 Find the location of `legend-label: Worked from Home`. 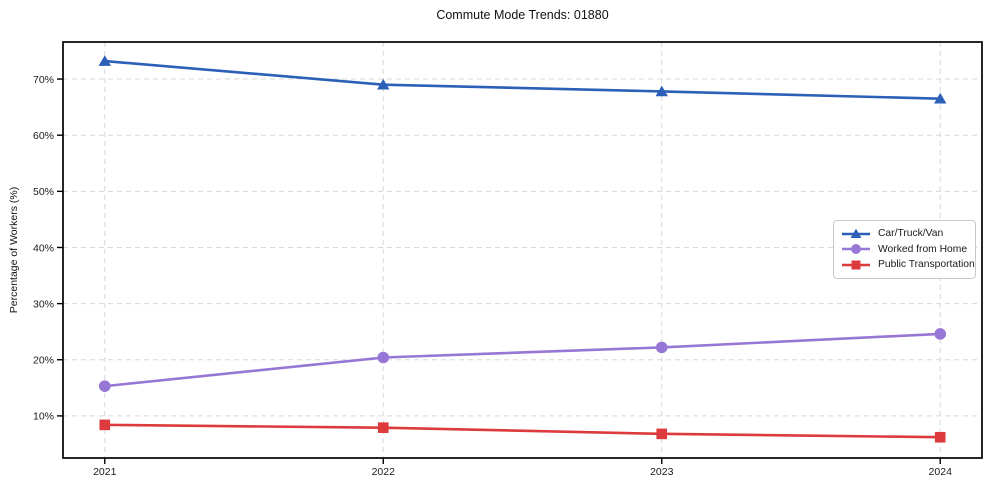

legend-label: Worked from Home is located at coordinates (923, 249).